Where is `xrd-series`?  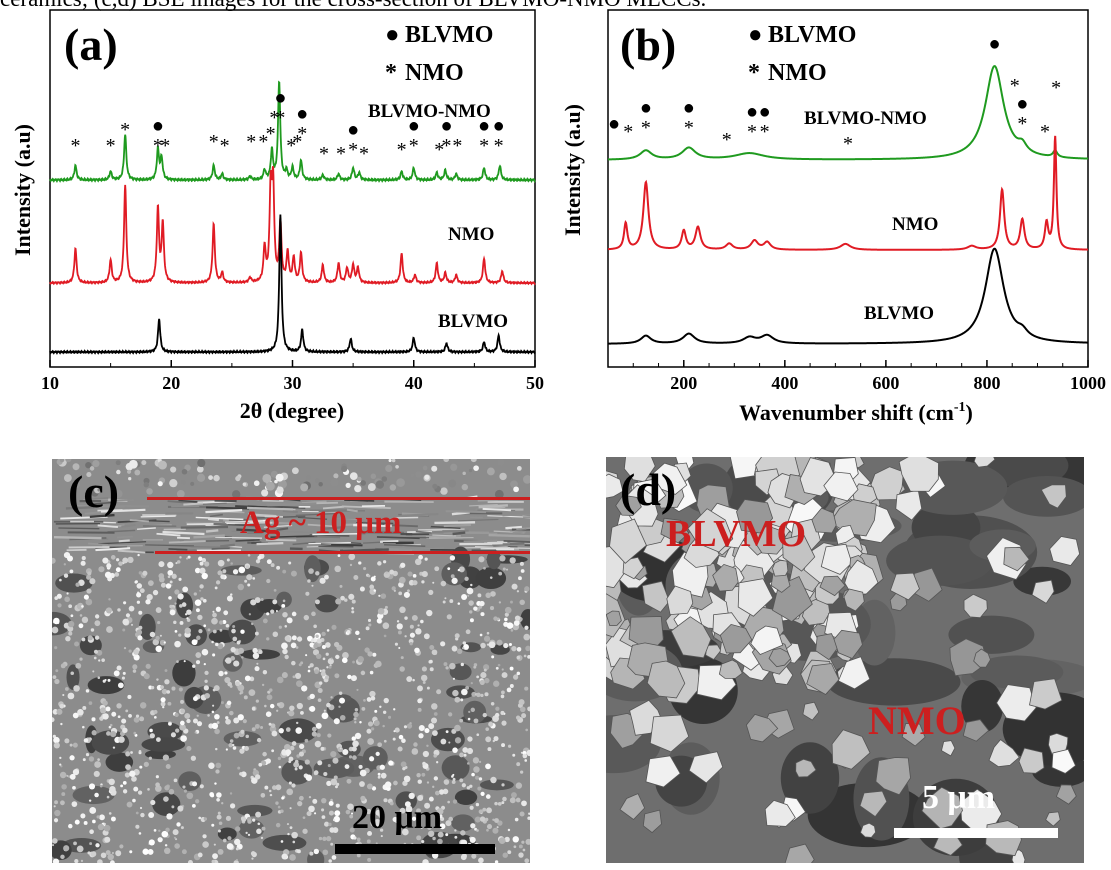
xrd-series is located at coordinates (292, 217).